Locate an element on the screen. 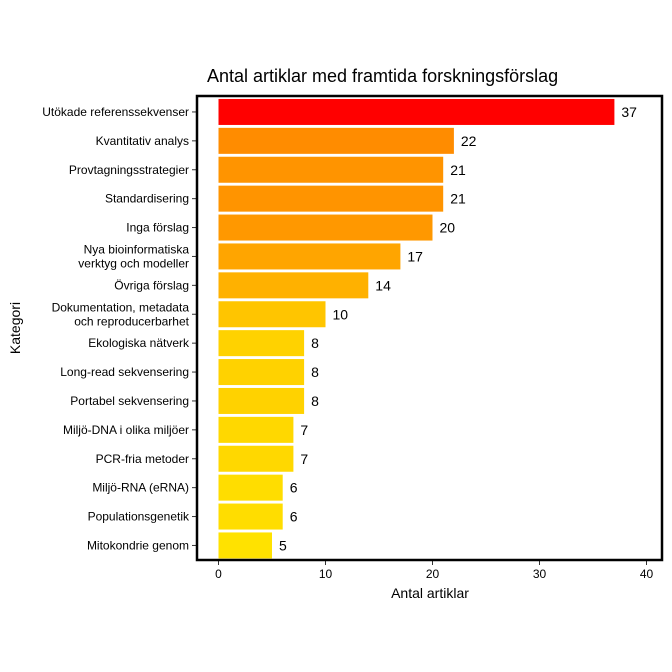 The height and width of the screenshot is (672, 672). category-label: Miljö-RNA (eRNA) is located at coordinates (140, 488).